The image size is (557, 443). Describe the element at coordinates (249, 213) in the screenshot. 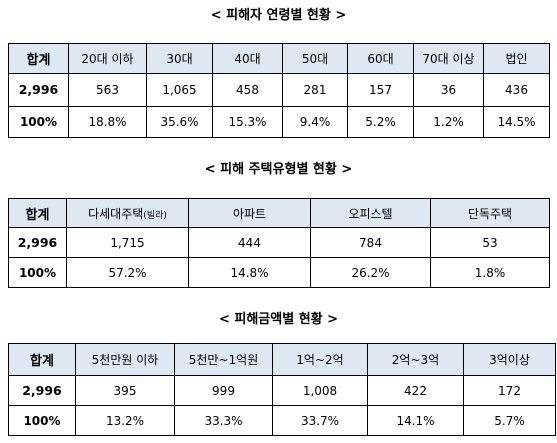

I see `header-cell: 아파트` at that location.